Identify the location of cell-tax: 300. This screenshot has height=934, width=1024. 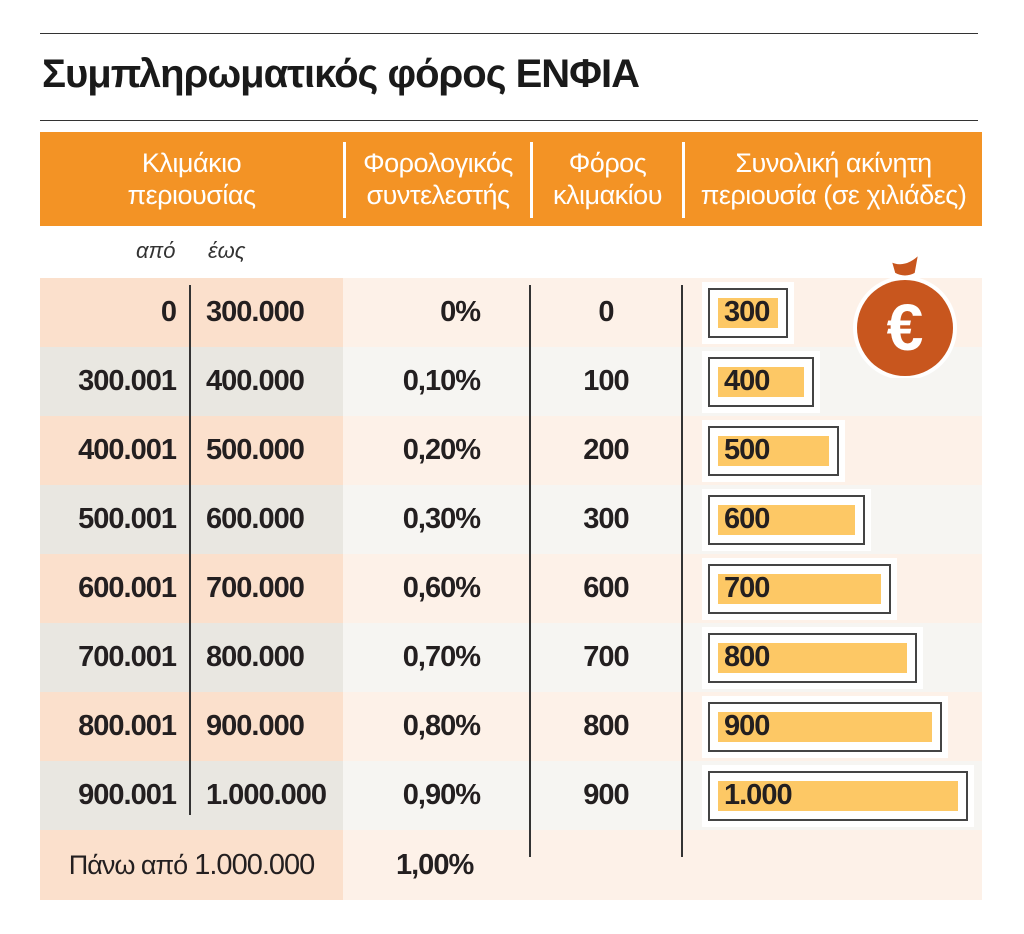
(606, 519).